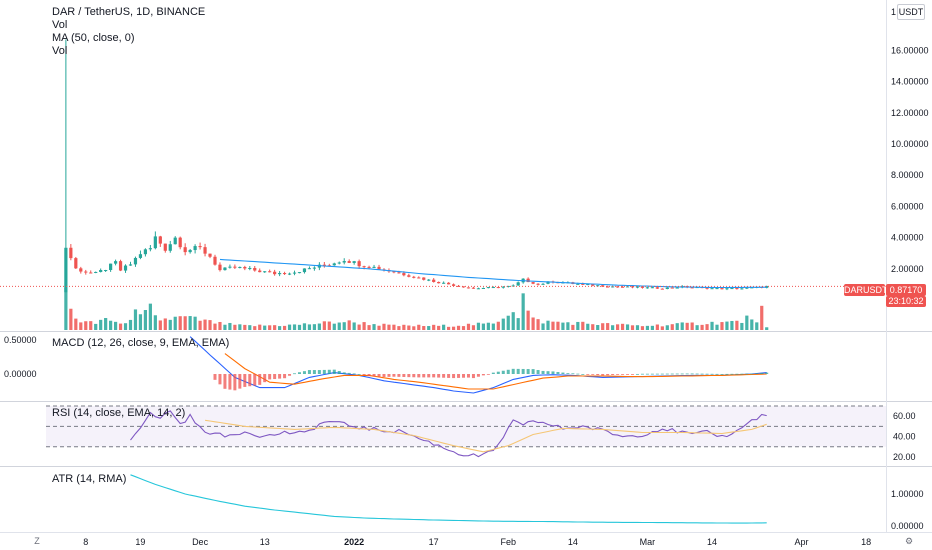  What do you see at coordinates (141, 343) in the screenshot?
I see `macd-legend: MACD (12, 26, close, 9, EMA, EMA)` at bounding box center [141, 343].